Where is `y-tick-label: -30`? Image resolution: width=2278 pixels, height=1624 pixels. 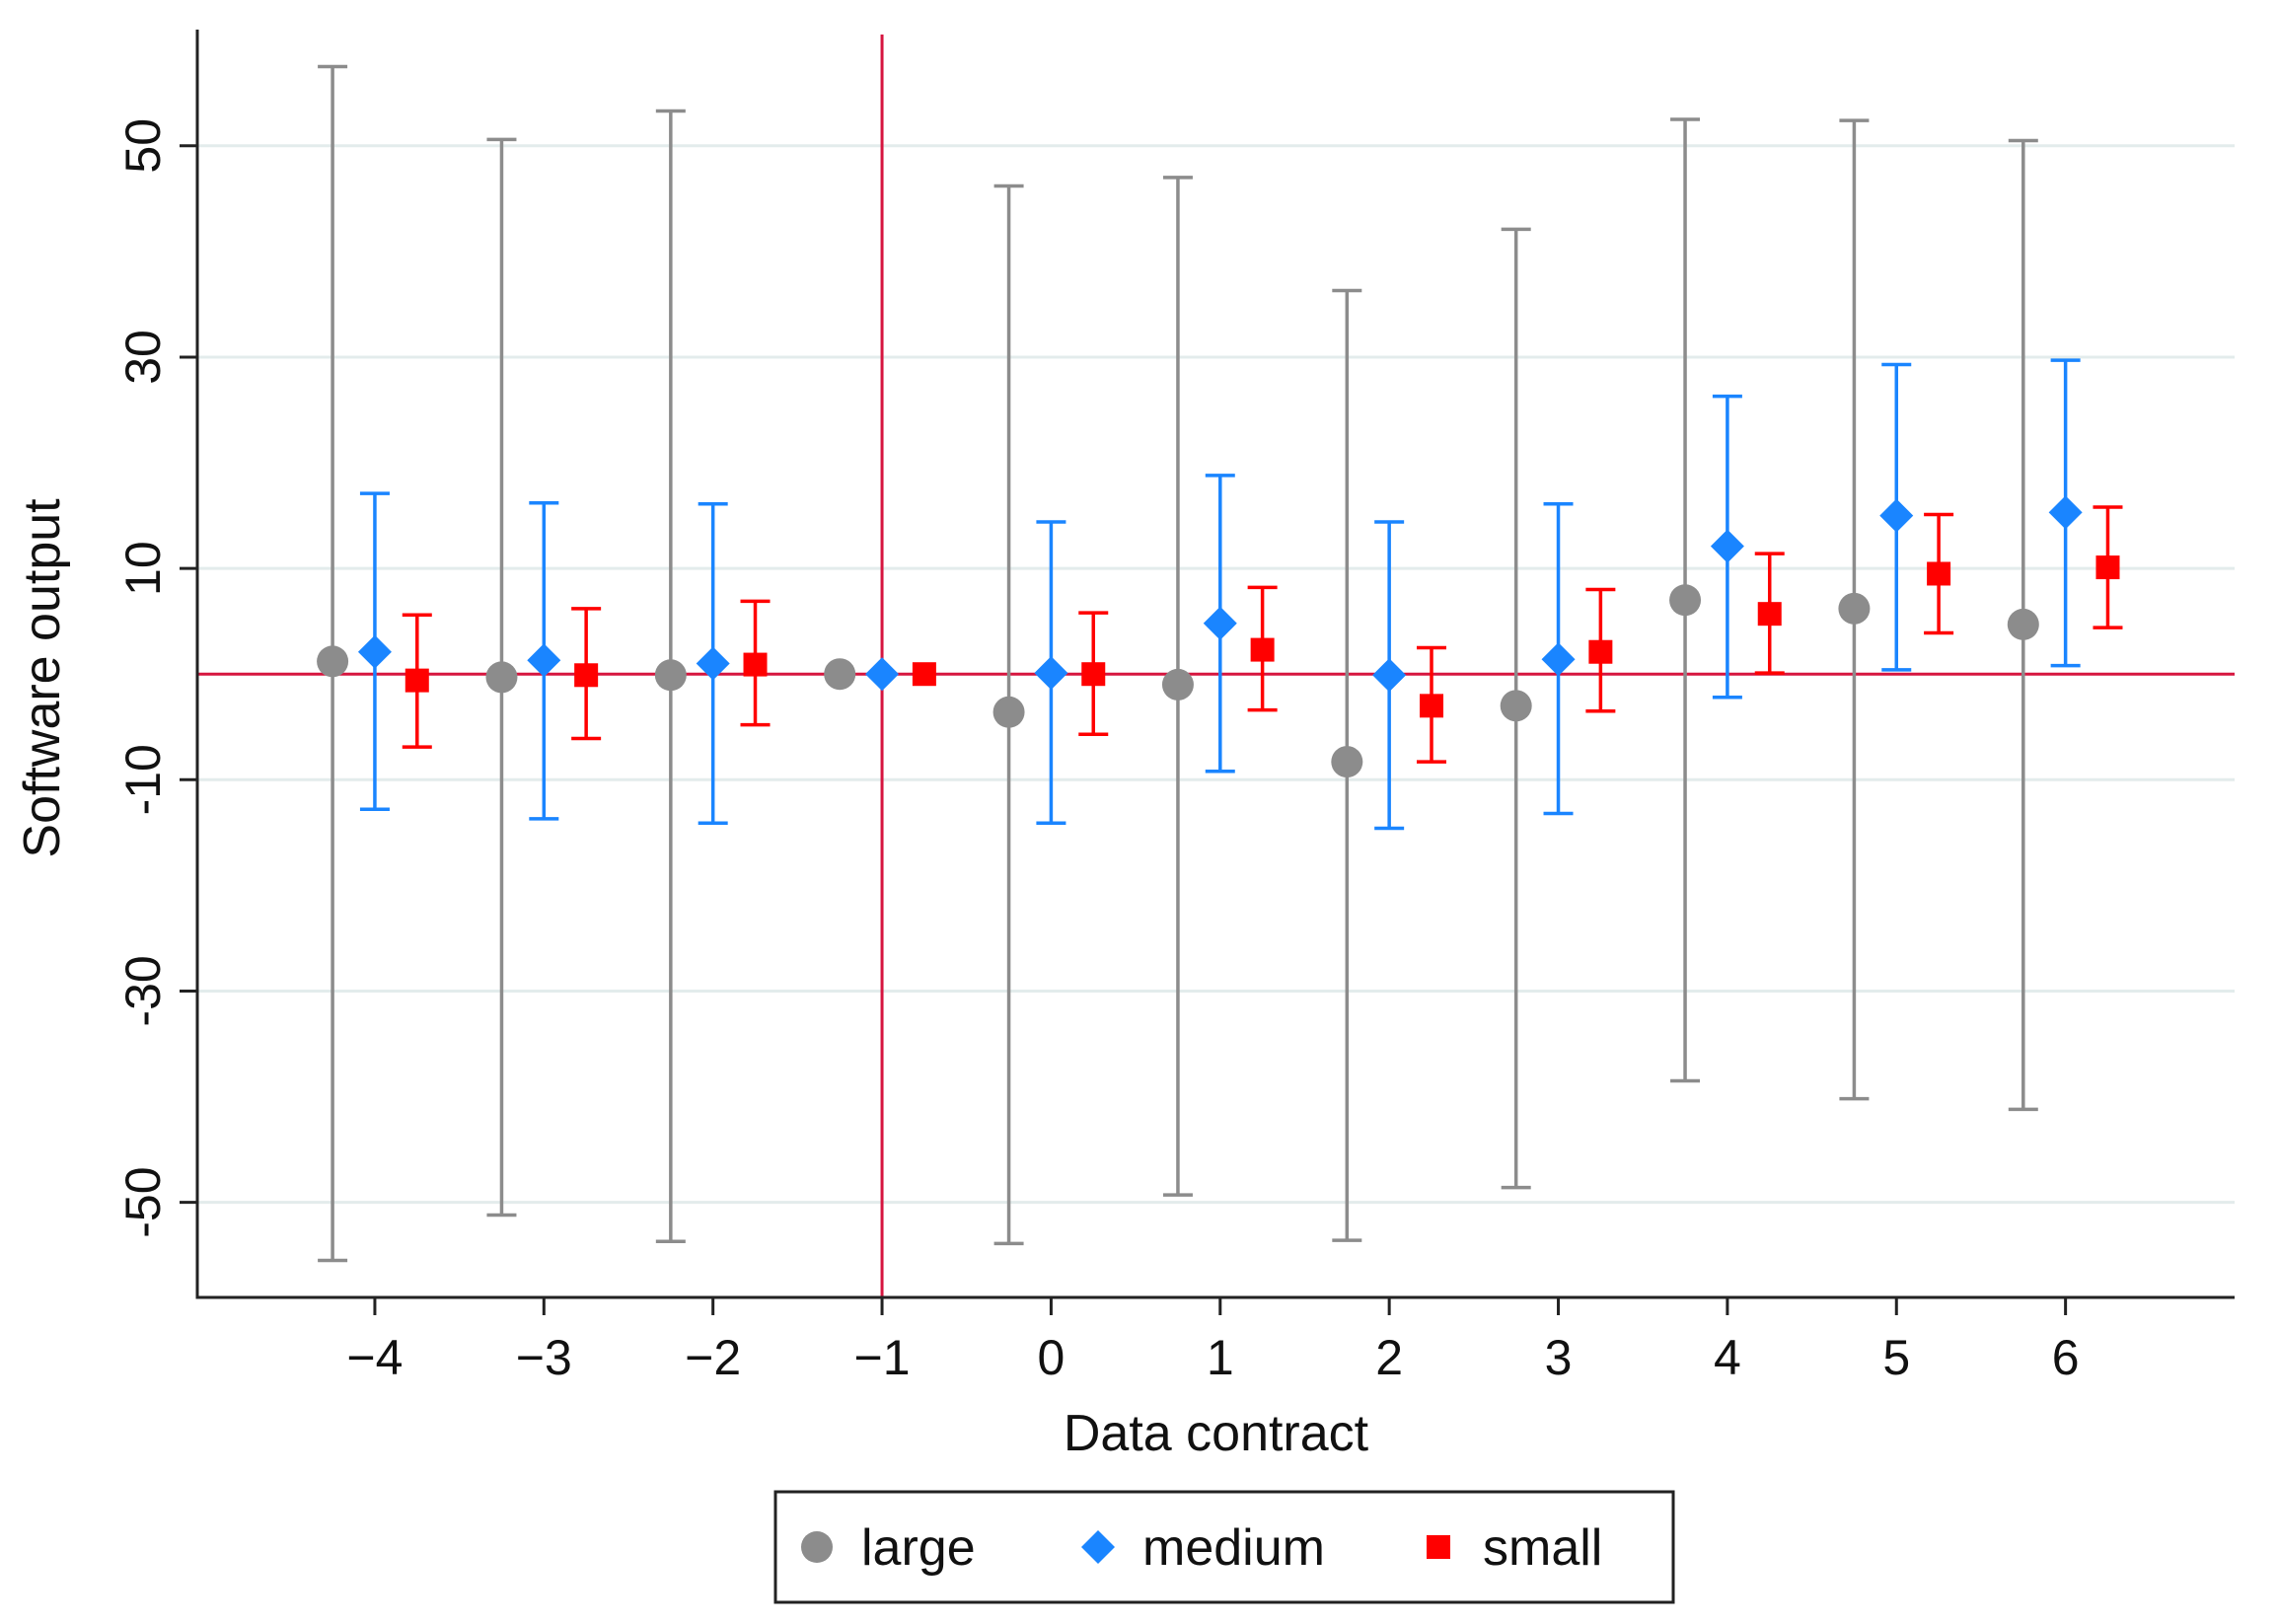
y-tick-label: -30 is located at coordinates (143, 990).